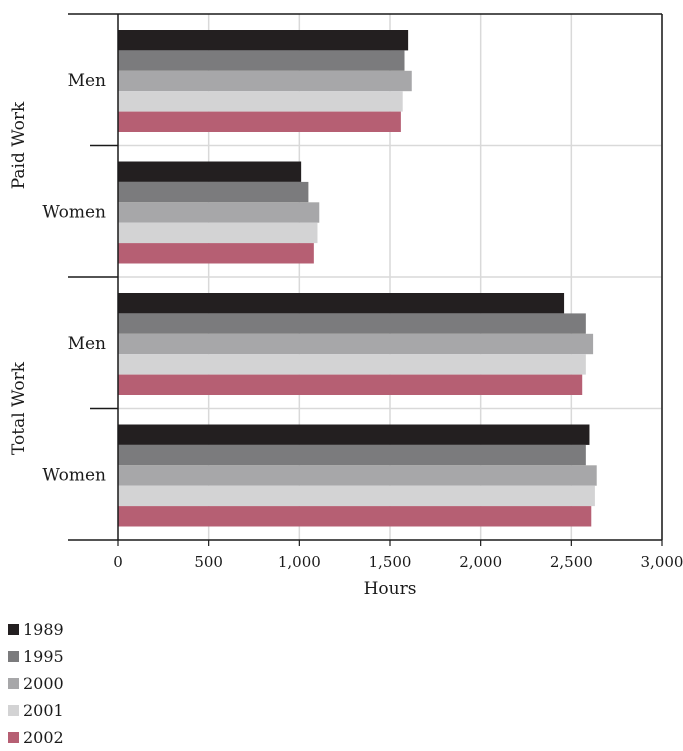  I want to click on legend-item: 1989, so click(36, 629).